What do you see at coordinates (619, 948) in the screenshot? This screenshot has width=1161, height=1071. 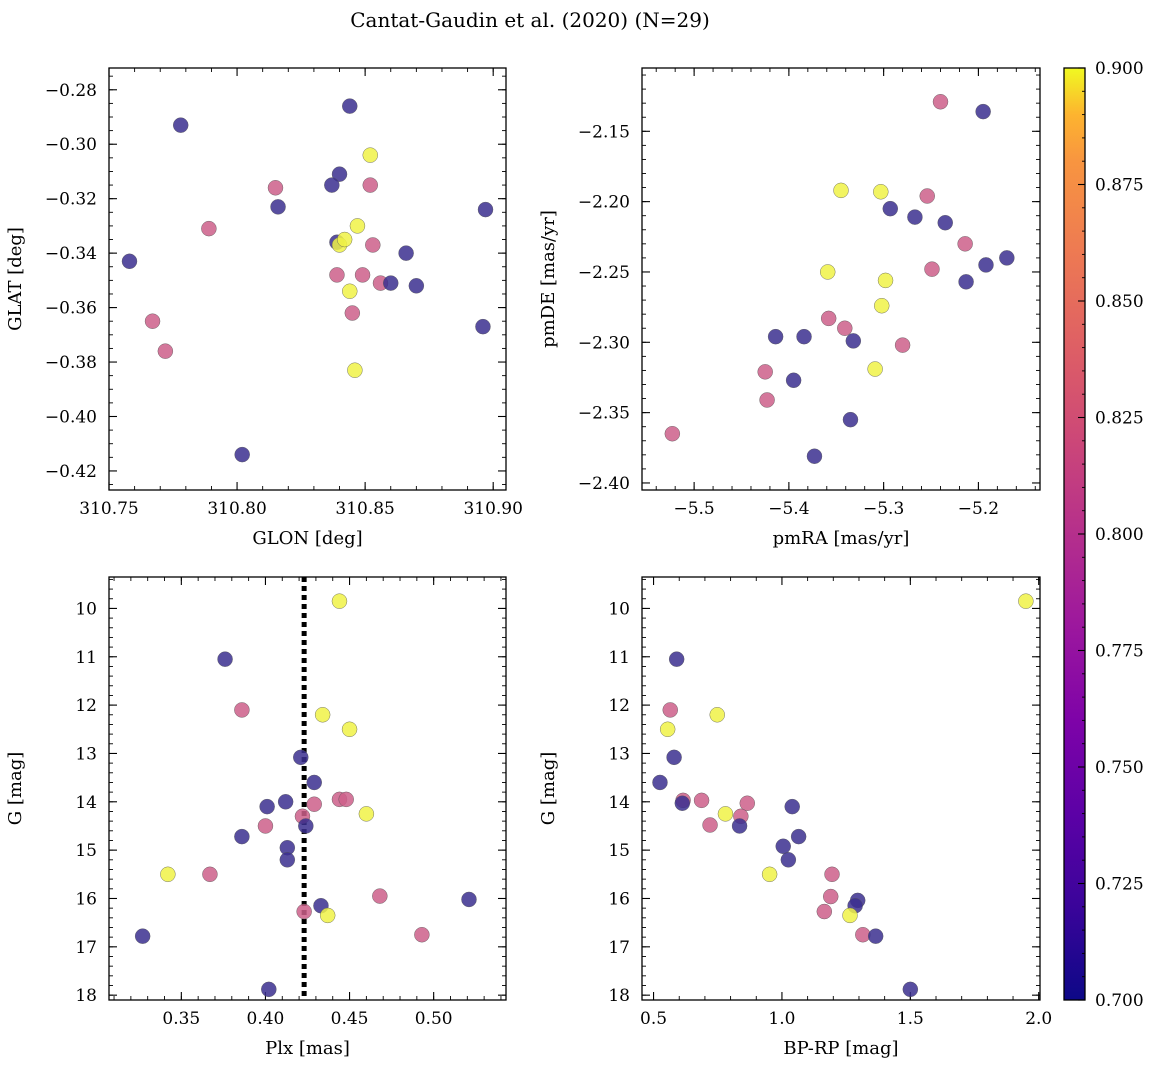 I see `y-tick-label: 17` at bounding box center [619, 948].